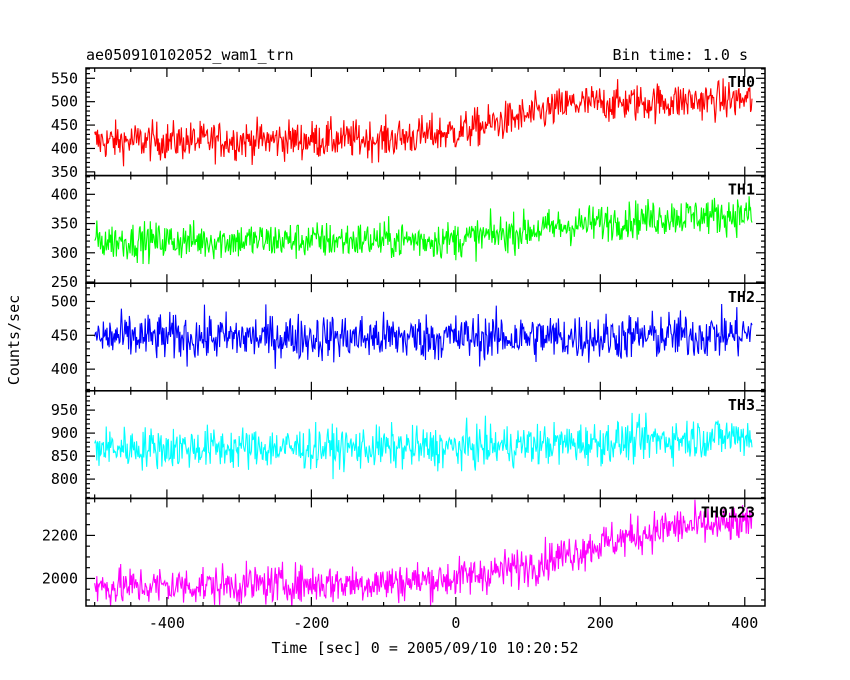  I want to click on series-line-th3, so click(423, 446).